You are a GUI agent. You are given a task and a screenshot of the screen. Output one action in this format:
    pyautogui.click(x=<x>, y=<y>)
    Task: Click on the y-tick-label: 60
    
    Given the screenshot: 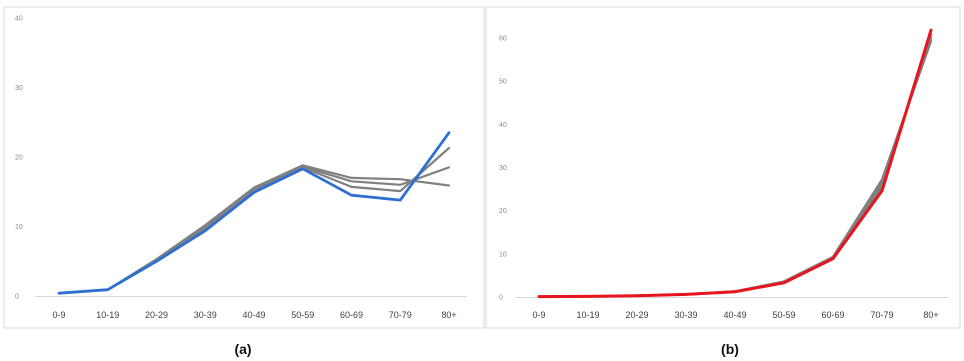 What is the action you would take?
    pyautogui.click(x=503, y=39)
    